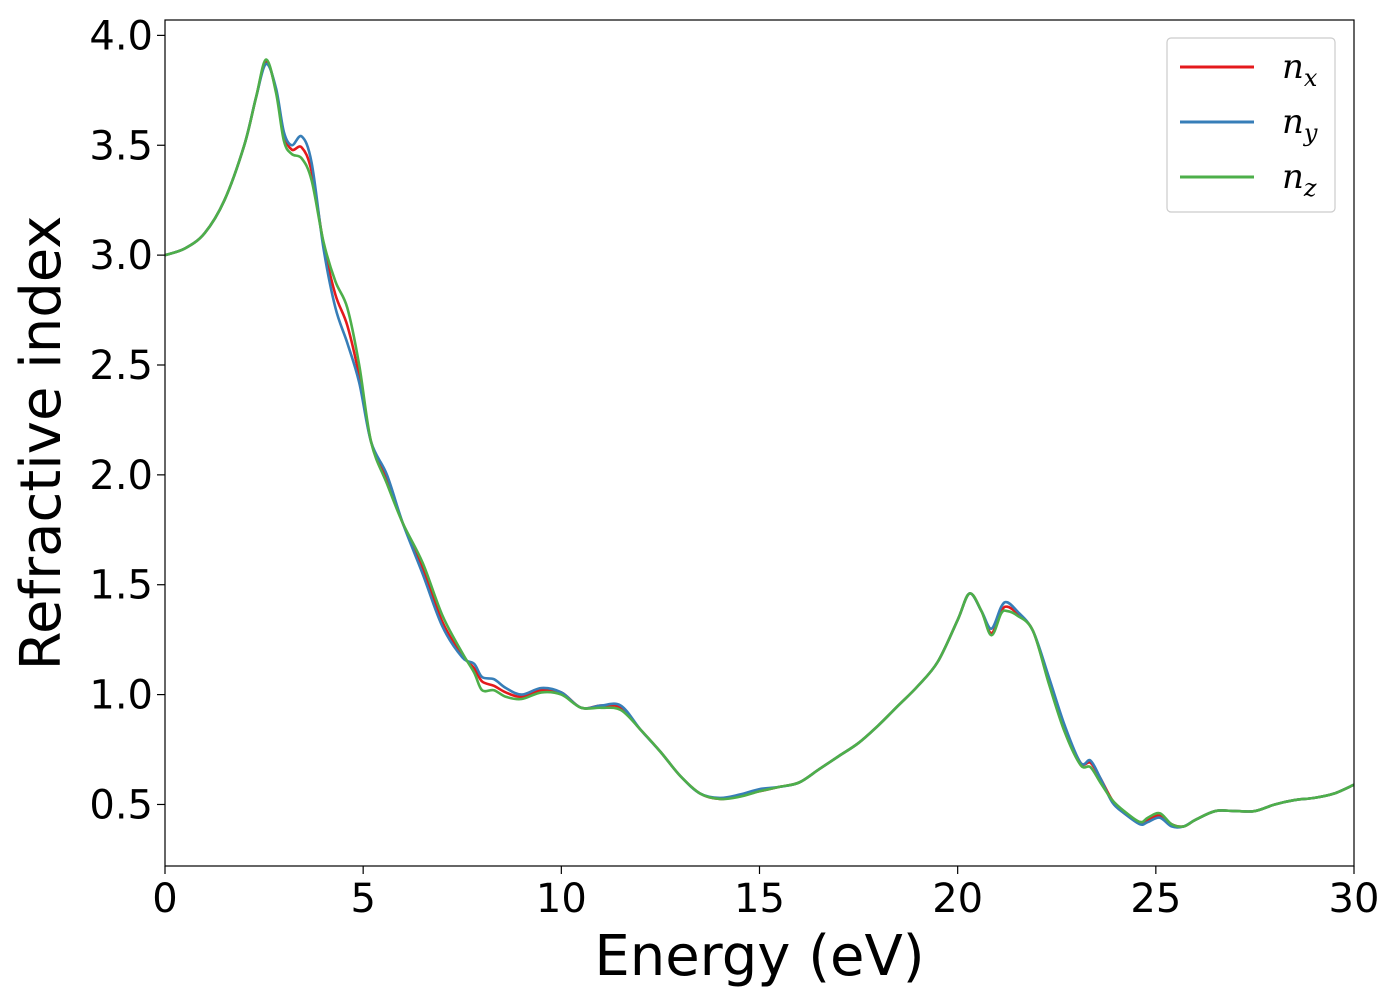 Image resolution: width=1400 pixels, height=1000 pixels. Describe the element at coordinates (1249, 69) in the screenshot. I see `legend-item: nx` at that location.